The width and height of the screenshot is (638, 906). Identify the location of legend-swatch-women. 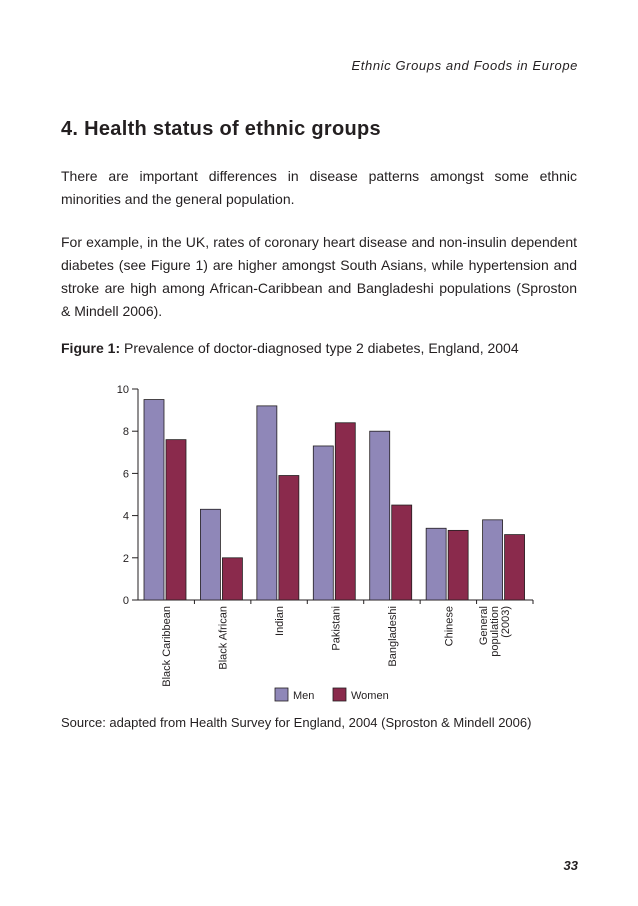
(339, 694).